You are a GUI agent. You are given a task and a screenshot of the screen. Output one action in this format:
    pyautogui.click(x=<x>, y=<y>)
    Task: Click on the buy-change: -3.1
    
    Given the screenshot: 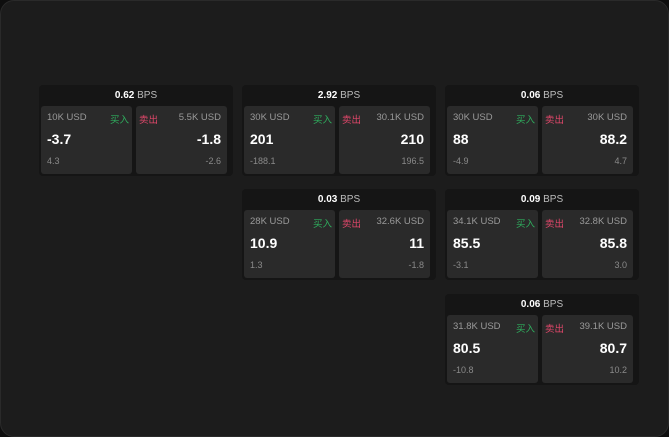 What is the action you would take?
    pyautogui.click(x=461, y=265)
    